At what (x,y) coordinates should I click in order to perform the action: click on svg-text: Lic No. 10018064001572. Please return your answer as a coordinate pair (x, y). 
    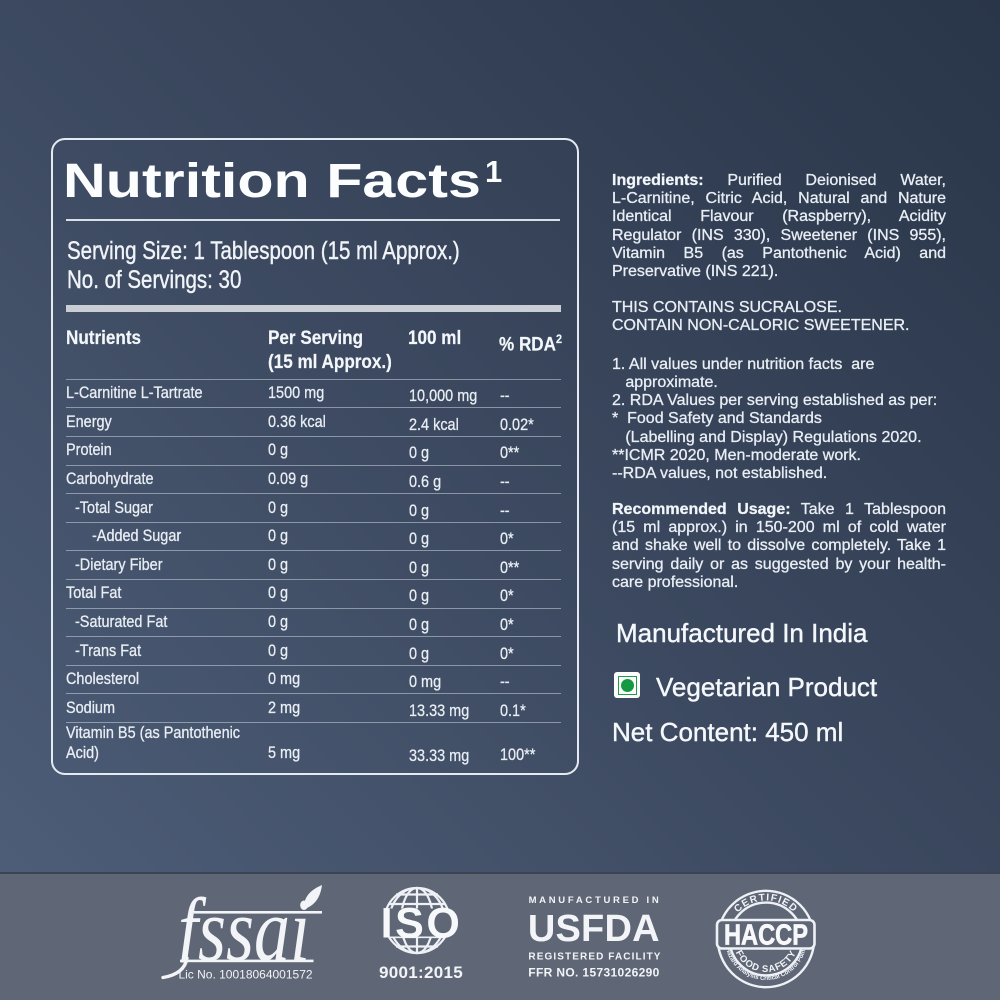
    Looking at the image, I should click on (245, 975).